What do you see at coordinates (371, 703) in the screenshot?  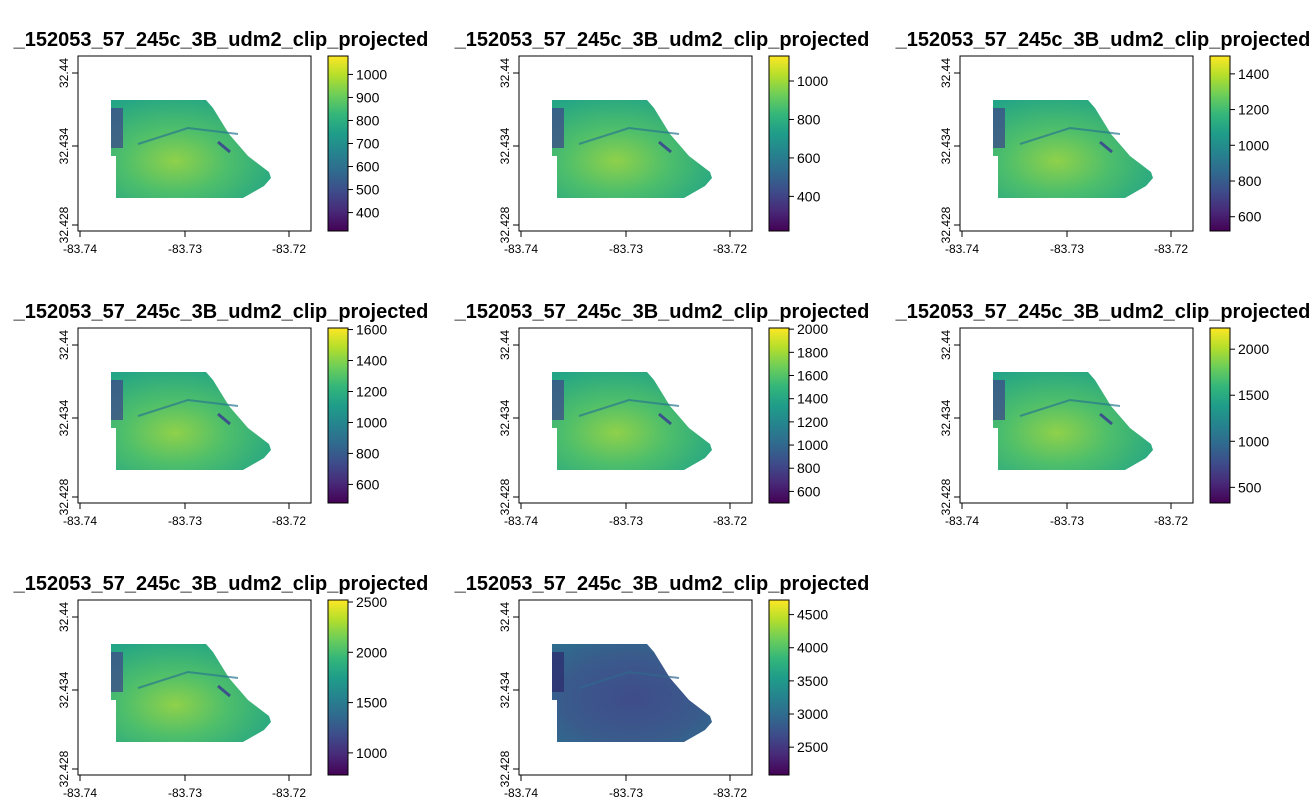 I see `colorbar-tick-label: 1500` at bounding box center [371, 703].